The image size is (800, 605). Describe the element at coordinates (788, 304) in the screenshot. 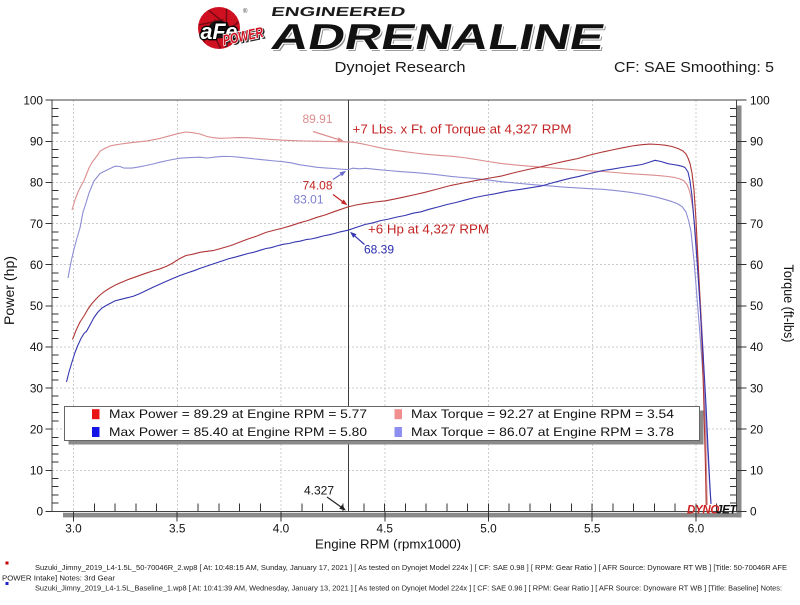

I see `svg-text: Torque (ft-lbs)` at that location.